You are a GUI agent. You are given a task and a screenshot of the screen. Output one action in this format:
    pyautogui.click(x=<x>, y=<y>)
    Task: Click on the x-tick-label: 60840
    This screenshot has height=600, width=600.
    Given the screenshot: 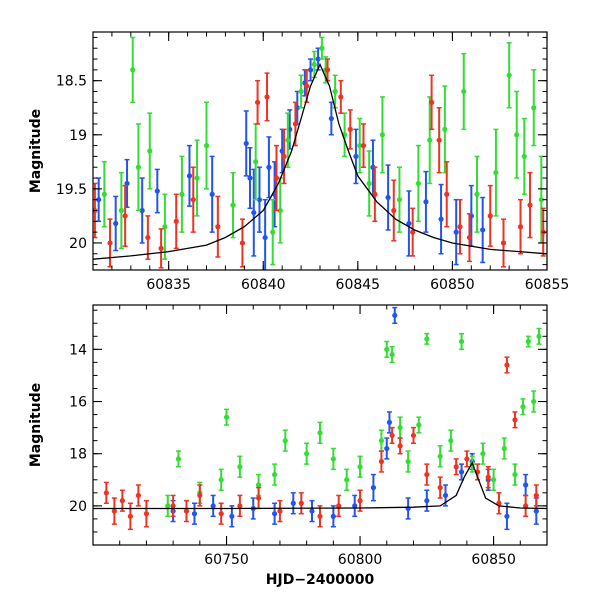 What is the action you would take?
    pyautogui.click(x=263, y=285)
    